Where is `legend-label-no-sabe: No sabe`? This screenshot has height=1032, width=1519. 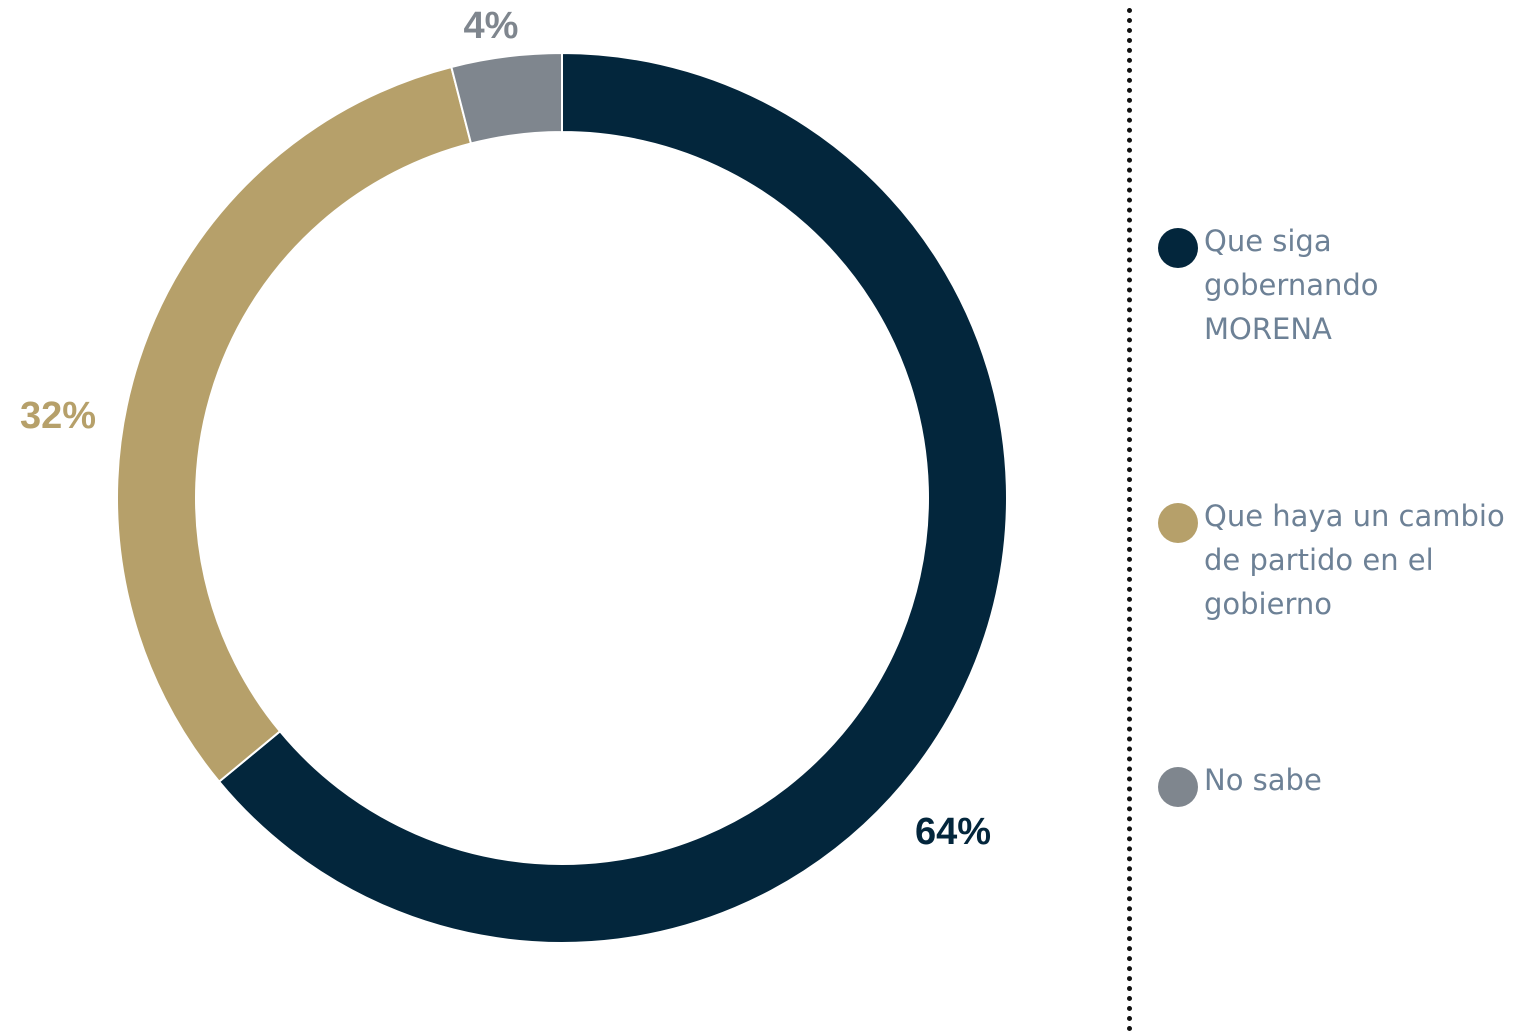 legend-label-no-sabe: No sabe is located at coordinates (1263, 780).